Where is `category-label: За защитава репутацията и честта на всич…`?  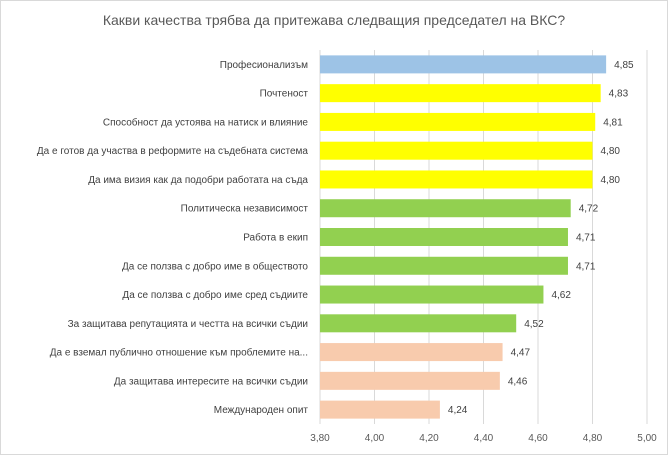 category-label: За защитава репутацията и честта на всич… is located at coordinates (188, 324).